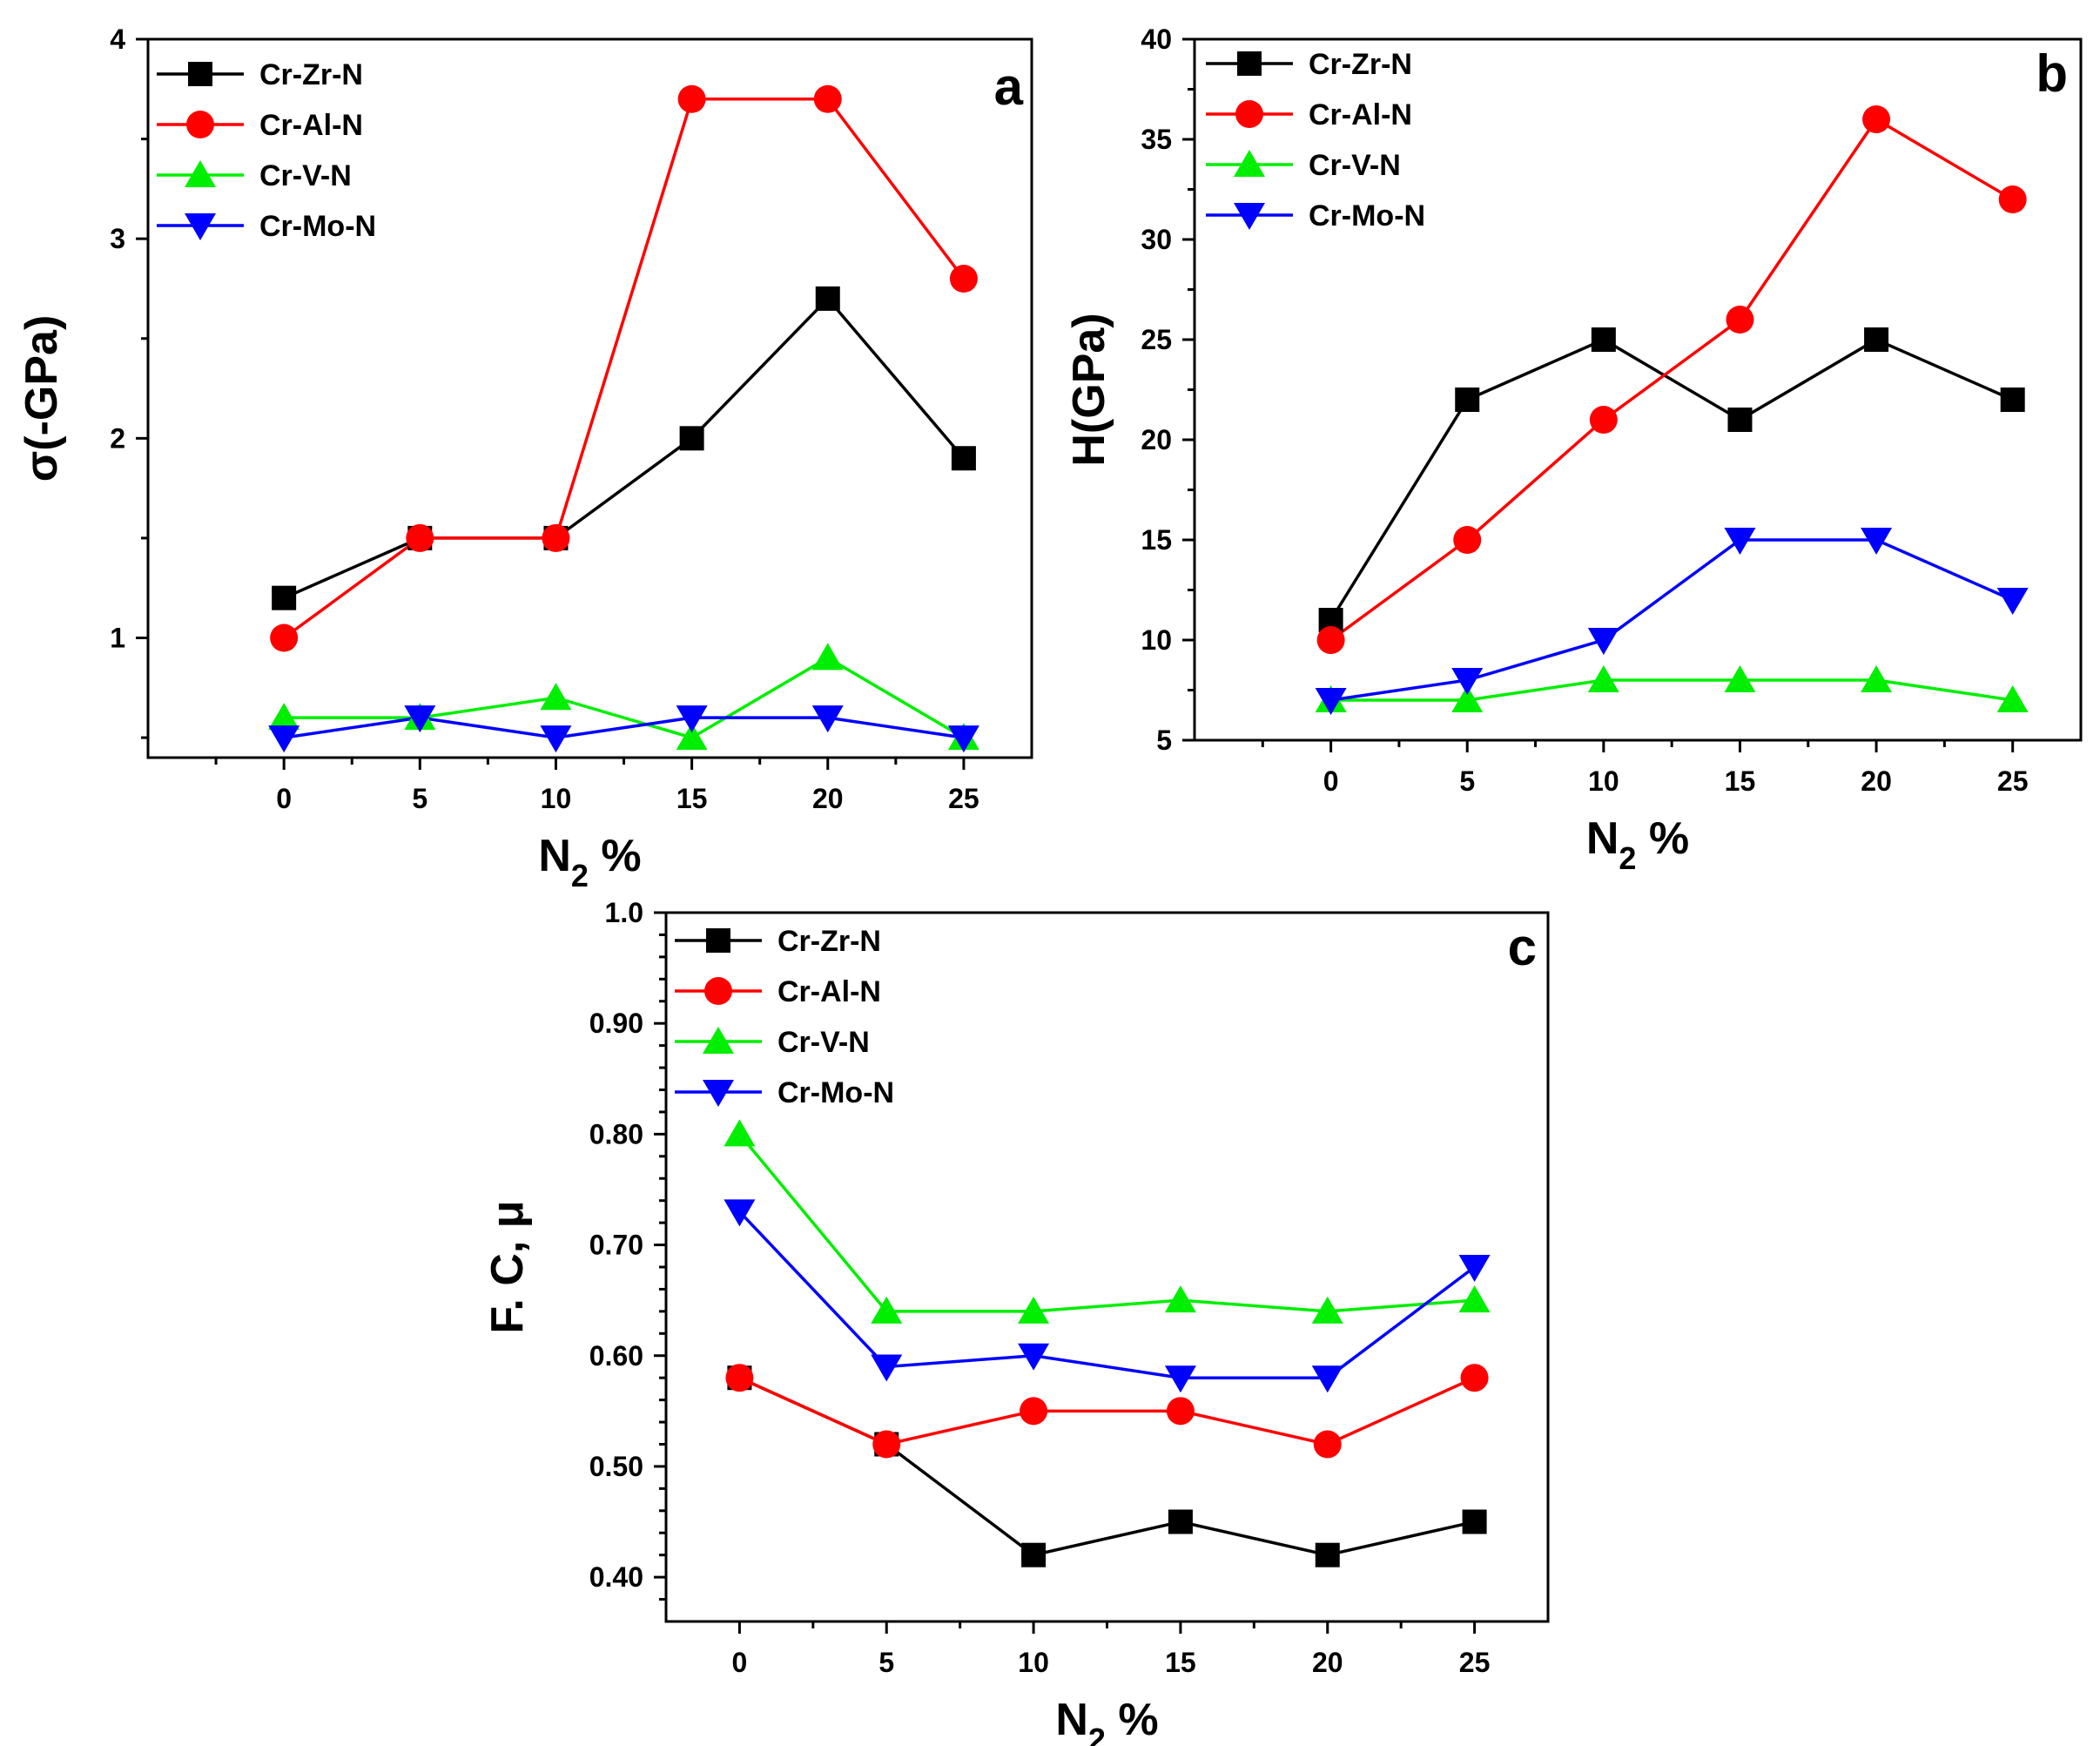 The image size is (2100, 1746). Describe the element at coordinates (1156, 439) in the screenshot. I see `y-tick-label: 20` at that location.